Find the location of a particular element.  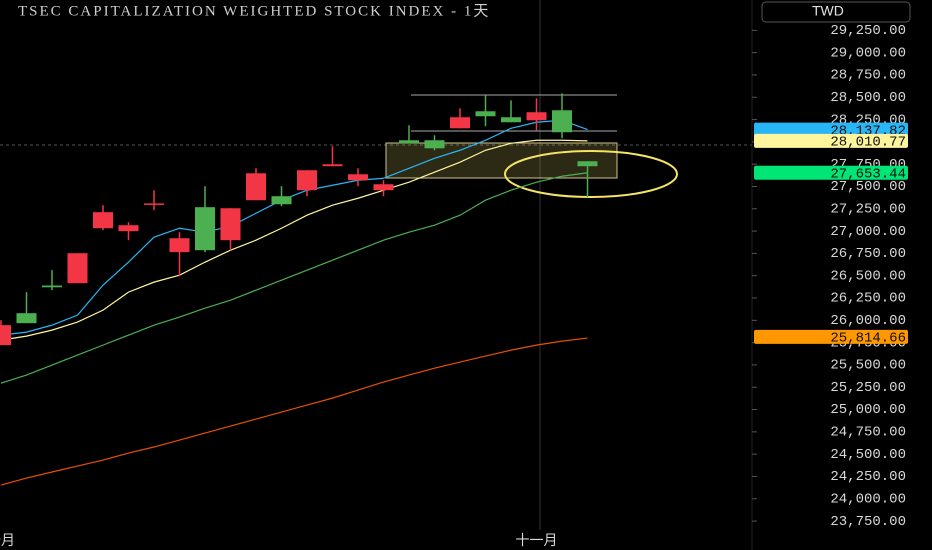

y-tick-label: 26,250.00 is located at coordinates (868, 299).